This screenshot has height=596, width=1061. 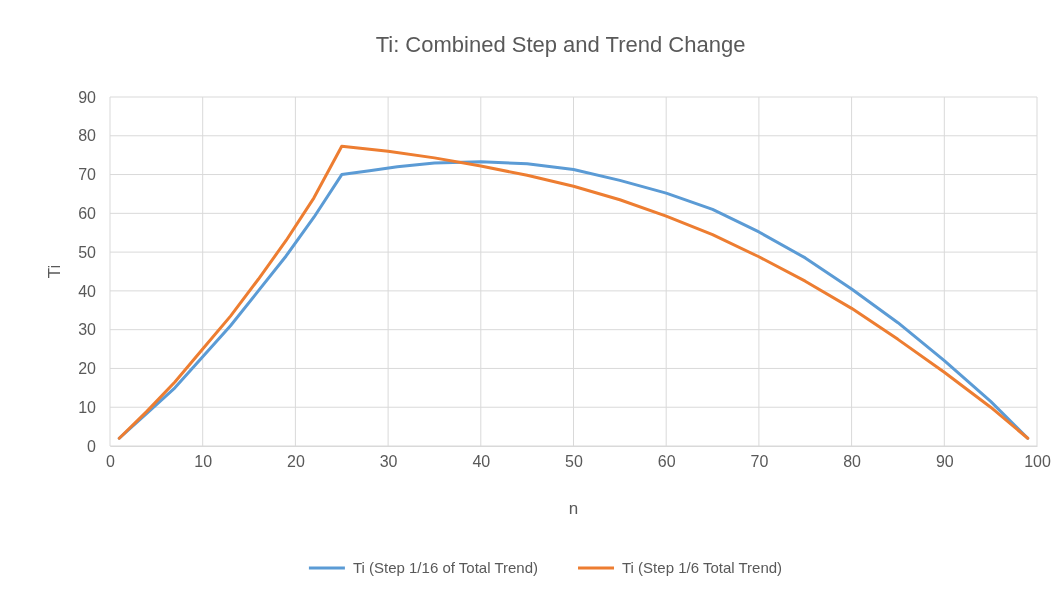 What do you see at coordinates (87, 291) in the screenshot?
I see `y-tick-label: 40` at bounding box center [87, 291].